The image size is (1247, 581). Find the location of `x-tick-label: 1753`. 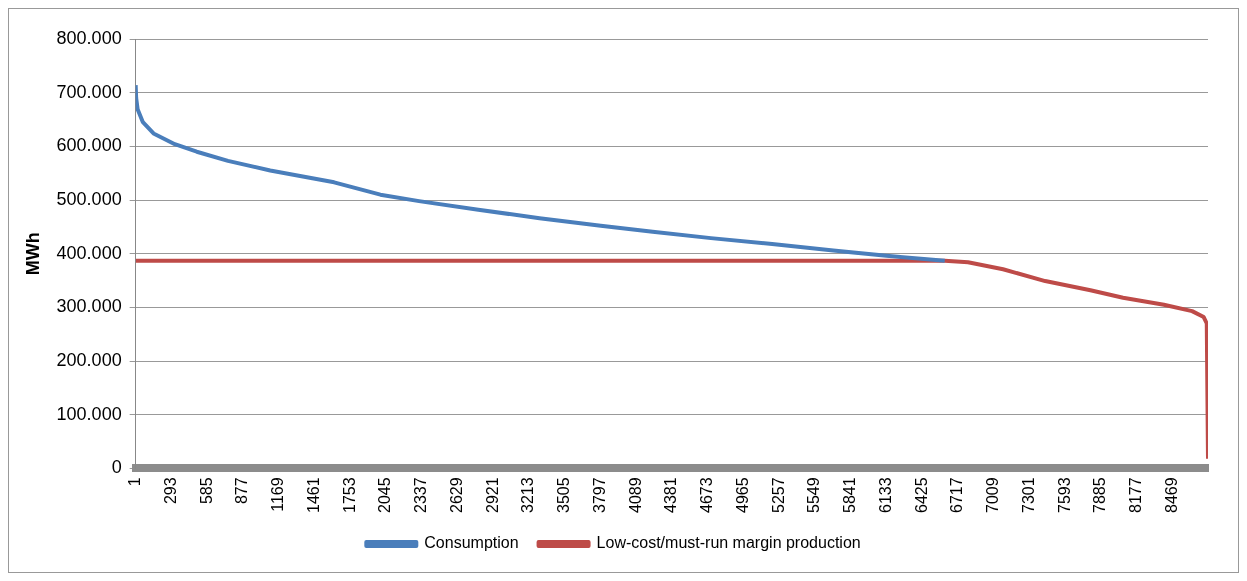

x-tick-label: 1753 is located at coordinates (349, 495).